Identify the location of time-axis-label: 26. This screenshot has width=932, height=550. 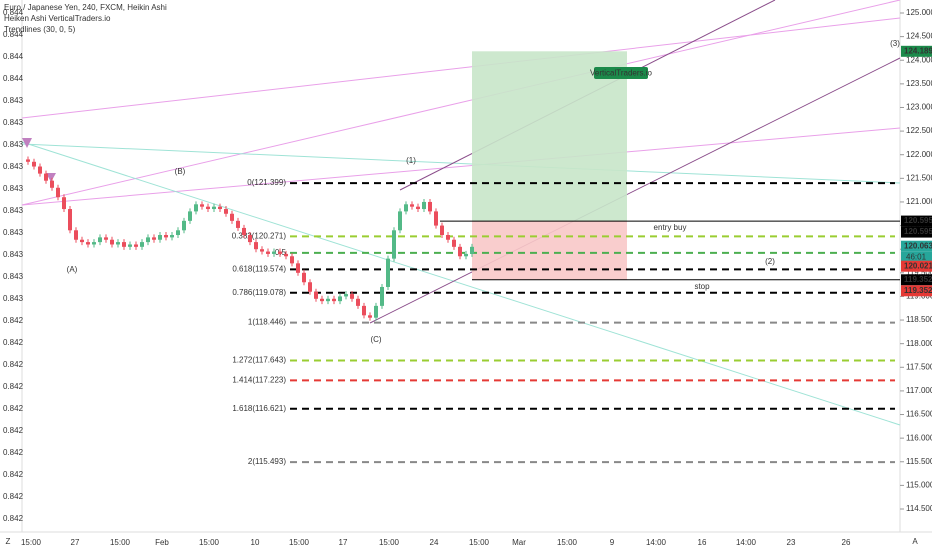
(846, 542).